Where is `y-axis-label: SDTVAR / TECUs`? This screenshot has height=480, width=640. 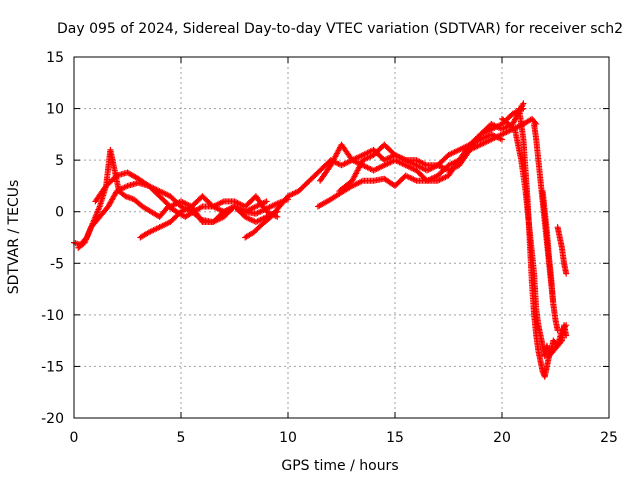 y-axis-label: SDTVAR / TECUs is located at coordinates (14, 237).